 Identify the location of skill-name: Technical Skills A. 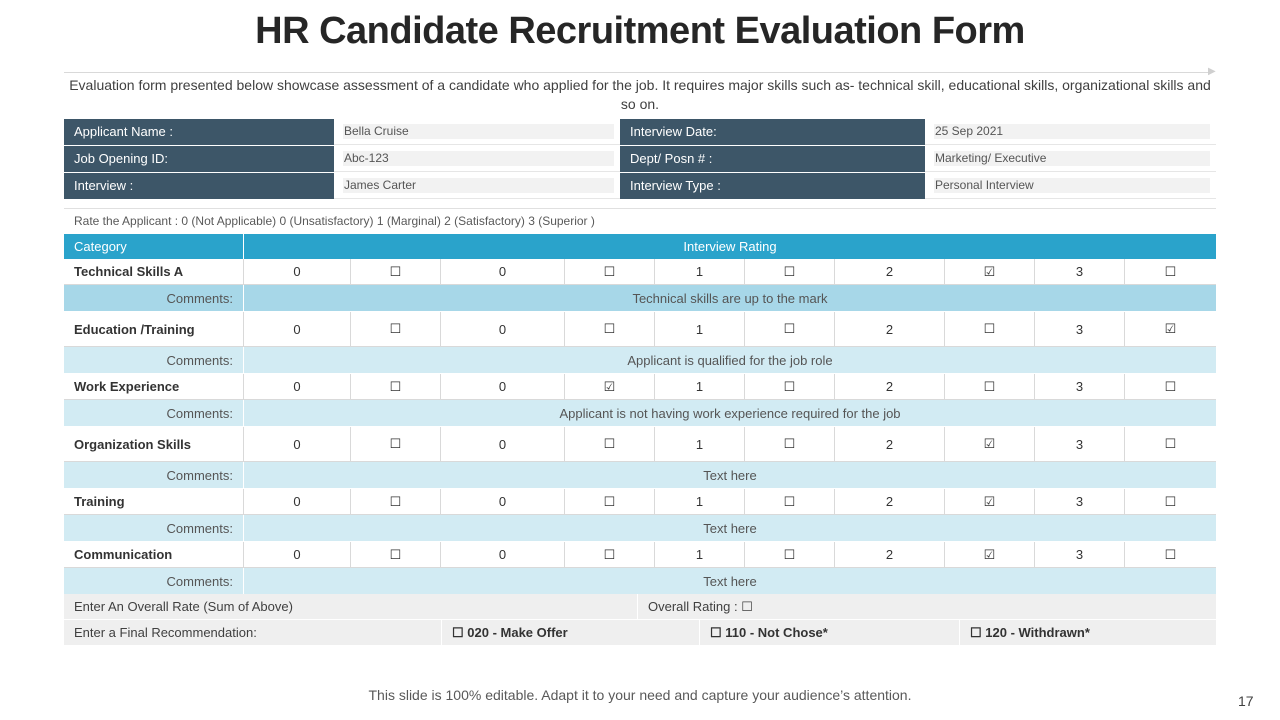
(154, 271).